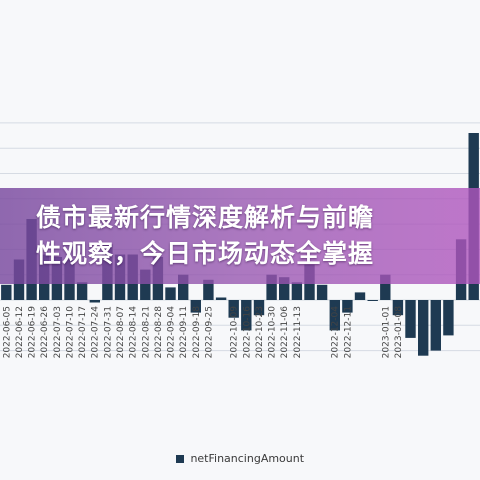 This screenshot has width=480, height=480. What do you see at coordinates (58, 332) in the screenshot?
I see `x-tick-label: 2022-07-03` at bounding box center [58, 332].